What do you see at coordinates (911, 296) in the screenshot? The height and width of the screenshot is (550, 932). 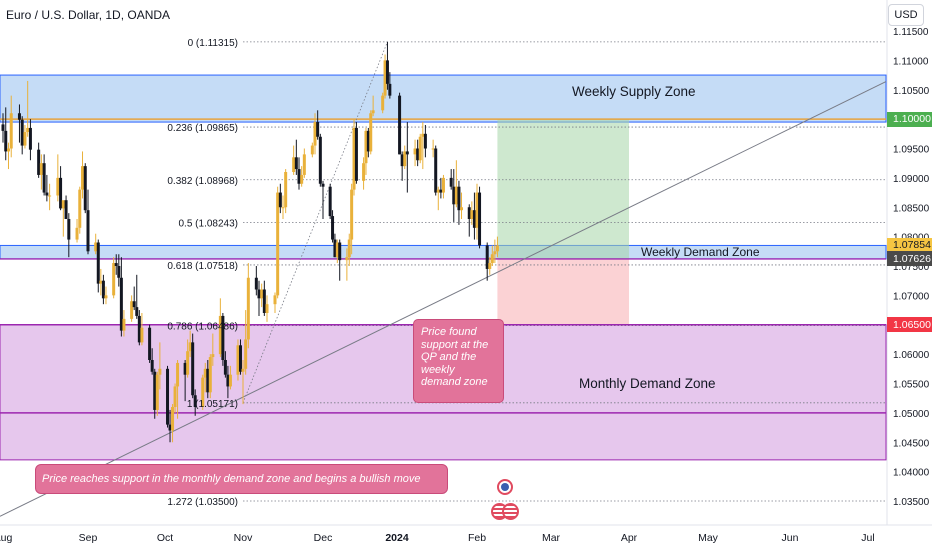 I see `price-tick-label: 1.07000` at bounding box center [911, 296].